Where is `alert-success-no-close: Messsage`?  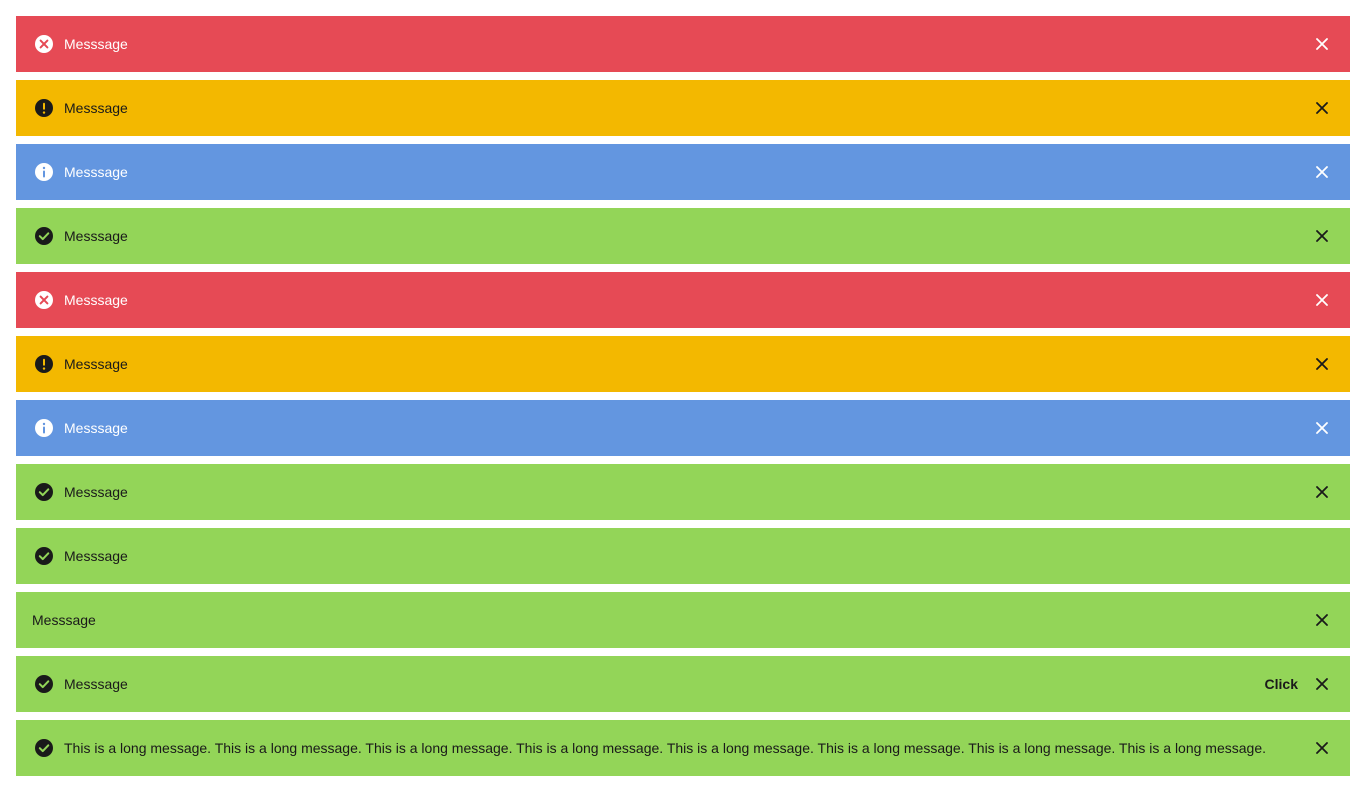
alert-success-no-close: Messsage is located at coordinates (683, 556).